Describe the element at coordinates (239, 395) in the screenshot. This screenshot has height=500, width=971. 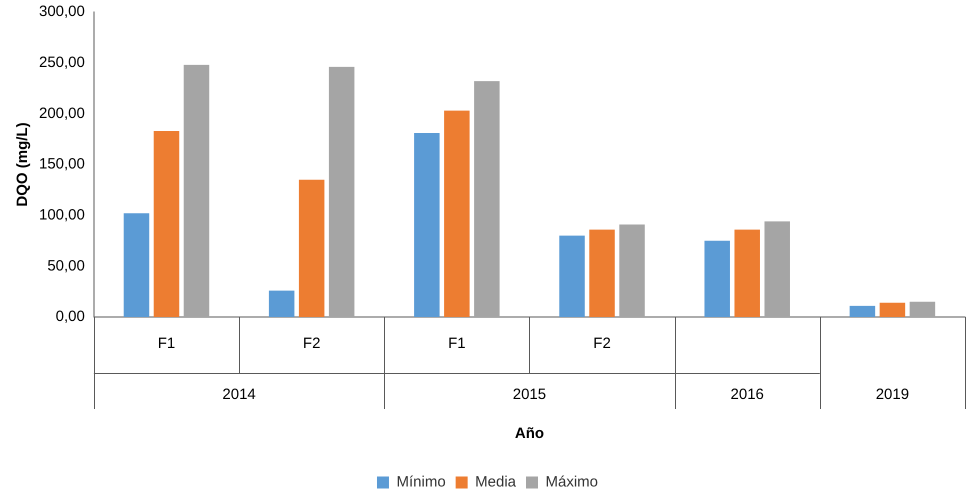
I see `text: 2014` at that location.